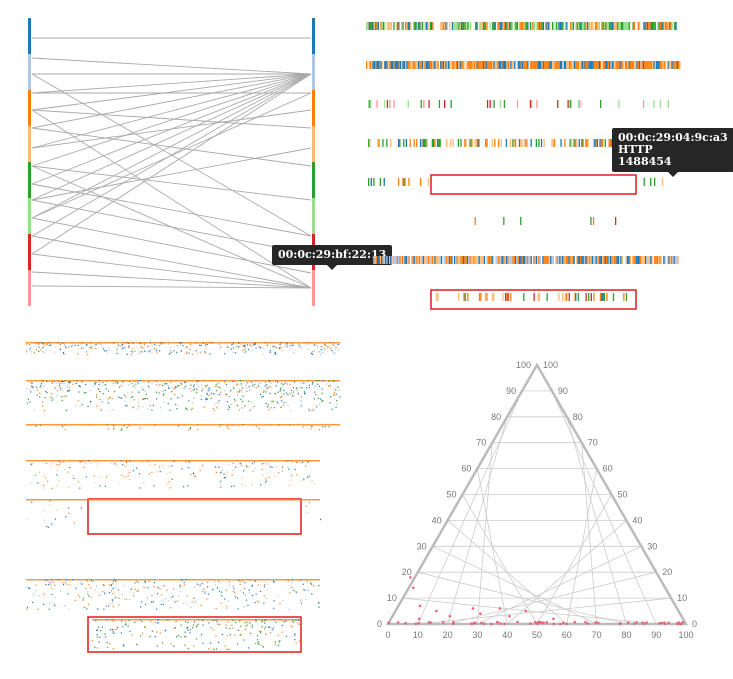 The width and height of the screenshot is (733, 679). What do you see at coordinates (183, 349) in the screenshot?
I see `scatter-band` at bounding box center [183, 349].